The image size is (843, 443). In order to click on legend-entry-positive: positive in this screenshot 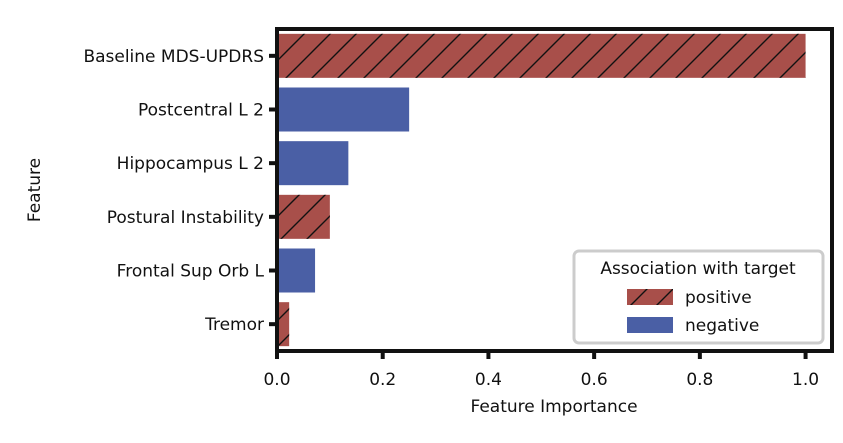, I will do `click(689, 298)`.